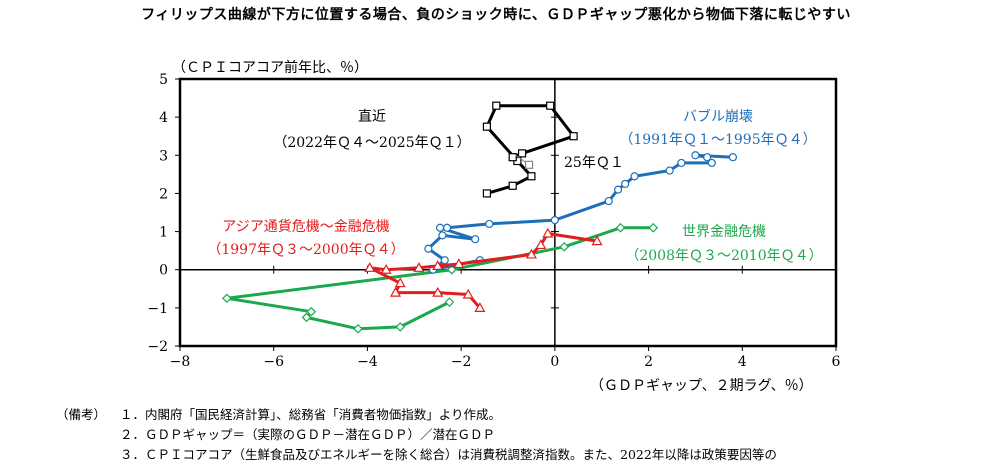 This screenshot has width=992, height=465. What do you see at coordinates (371, 143) in the screenshot?
I see `label-recent-period: （2022年Ｑ４～2025年Ｑ１）` at bounding box center [371, 143].